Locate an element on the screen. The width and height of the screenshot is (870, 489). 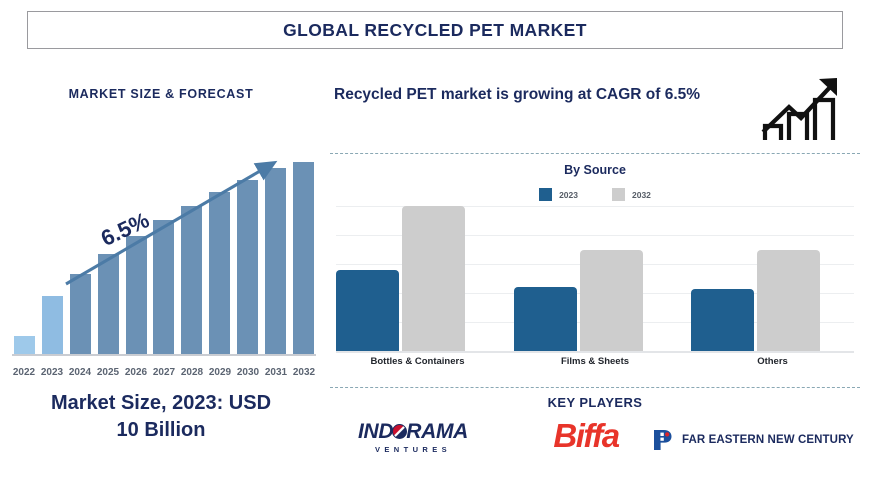
legend-label: 2023 is located at coordinates (568, 194).